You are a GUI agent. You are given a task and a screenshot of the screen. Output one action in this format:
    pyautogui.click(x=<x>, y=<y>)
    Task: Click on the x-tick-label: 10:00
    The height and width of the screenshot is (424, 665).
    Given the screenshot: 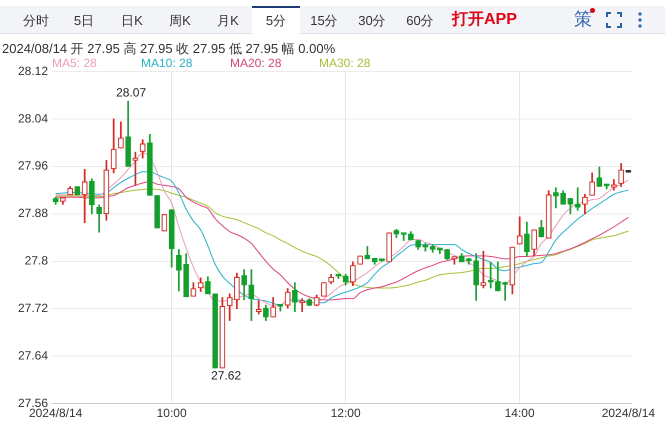 What is the action you would take?
    pyautogui.click(x=171, y=413)
    